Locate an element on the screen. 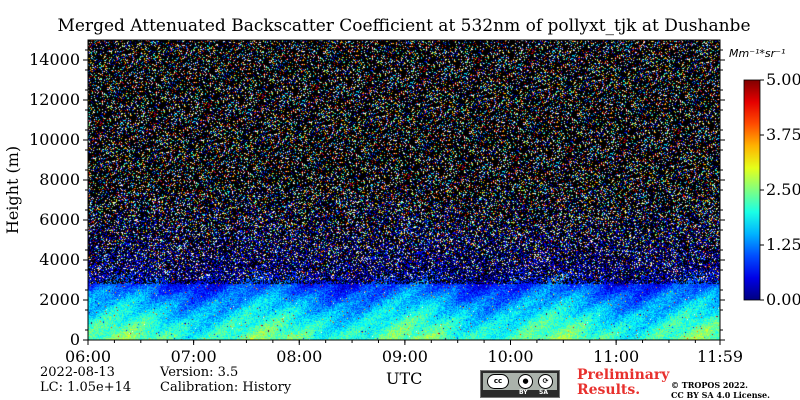 The image size is (800, 400). colorbar-unit: Mm⁻¹*sr⁻¹ is located at coordinates (757, 53).